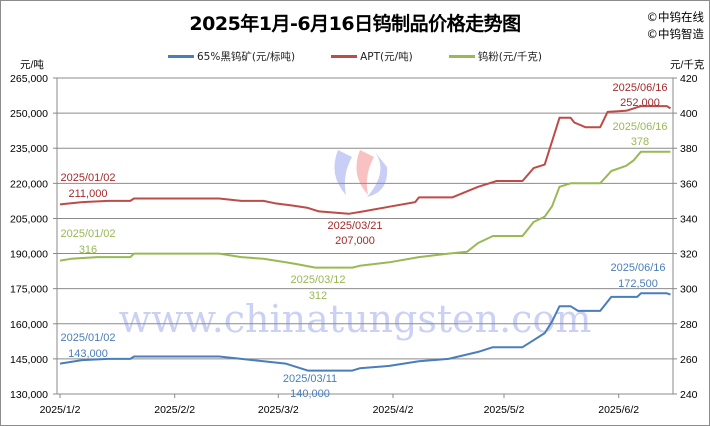 The width and height of the screenshot is (710, 426). What do you see at coordinates (687, 65) in the screenshot?
I see `right-axis-unit: 元/千克` at bounding box center [687, 65].